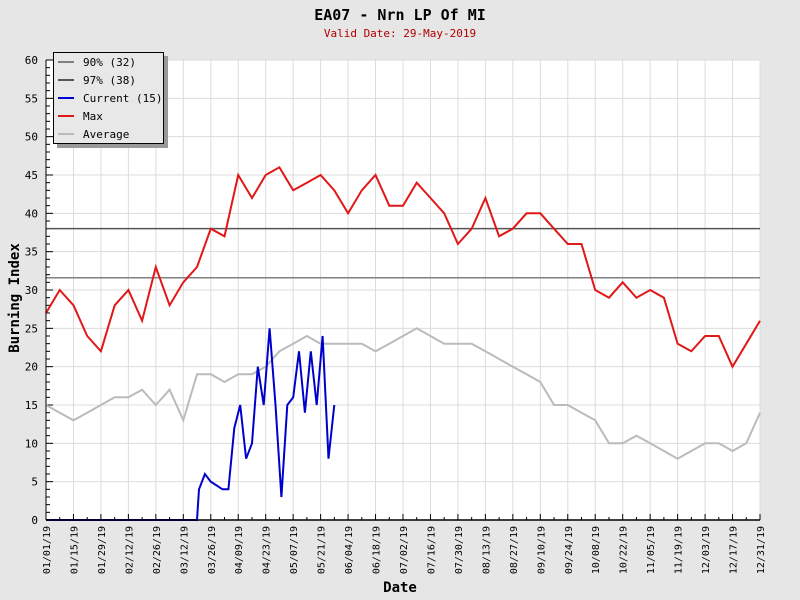 Image resolution: width=800 pixels, height=600 pixels. I want to click on y-tick-label: 20, so click(31, 367).